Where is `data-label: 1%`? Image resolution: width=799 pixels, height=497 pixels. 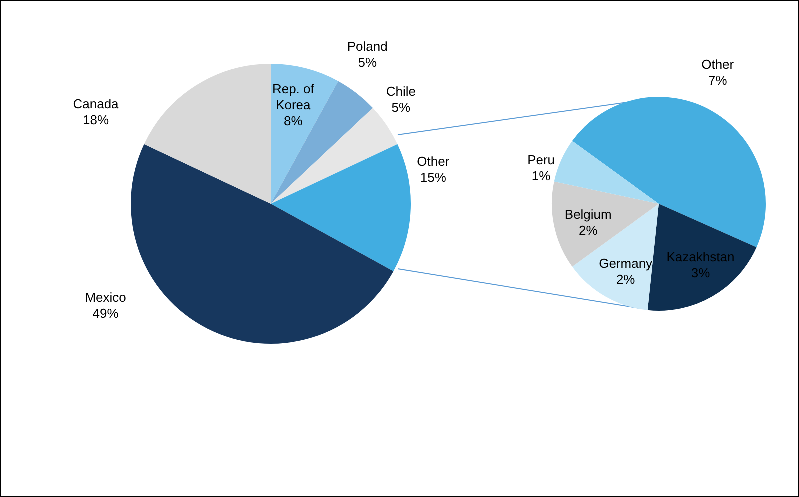 data-label: 1% is located at coordinates (542, 176).